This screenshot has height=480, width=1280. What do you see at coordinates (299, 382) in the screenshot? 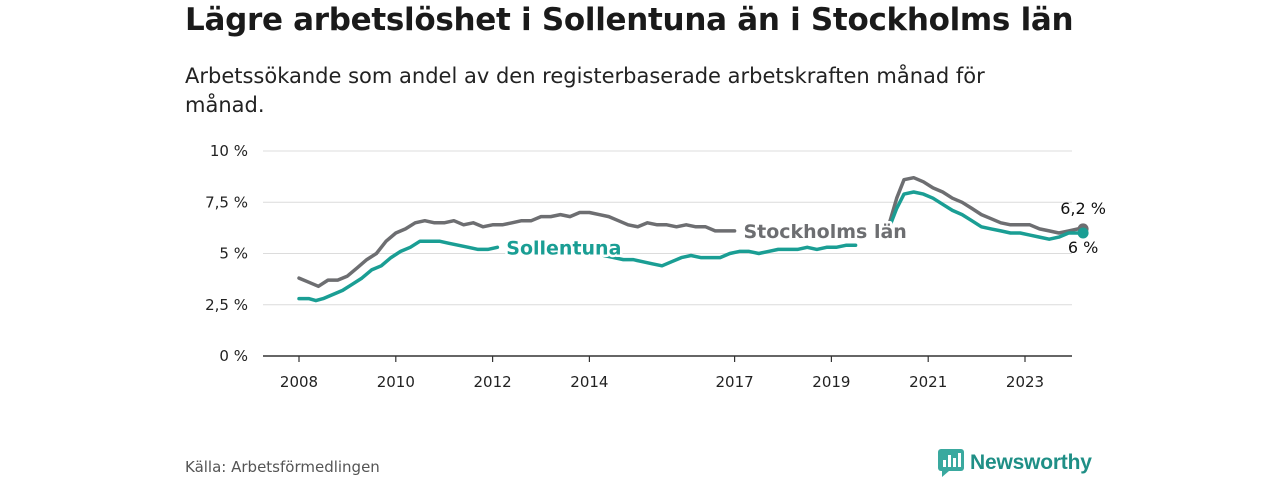
I see `x-tick-label: 2008` at bounding box center [299, 382].